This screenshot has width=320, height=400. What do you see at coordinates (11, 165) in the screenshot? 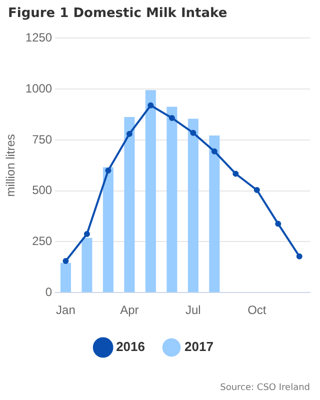
I see `y-axis-title: million litres` at bounding box center [11, 165].